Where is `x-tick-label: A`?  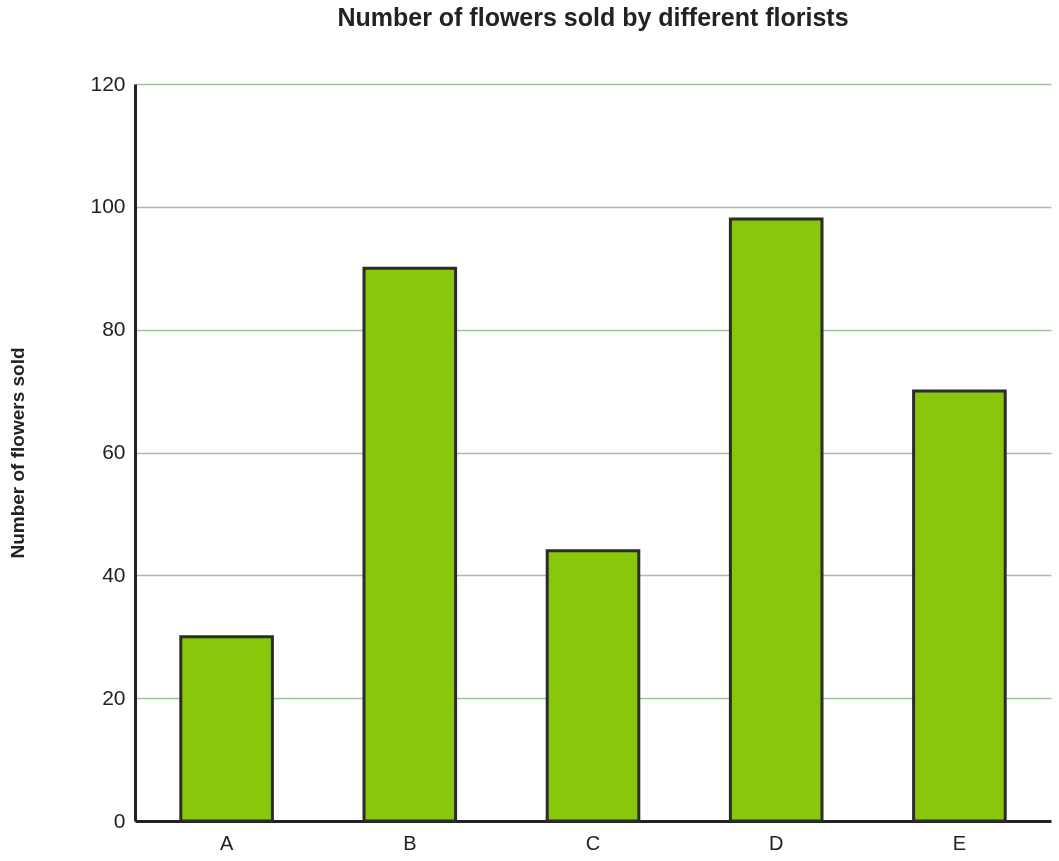
x-tick-label: A is located at coordinates (226, 842).